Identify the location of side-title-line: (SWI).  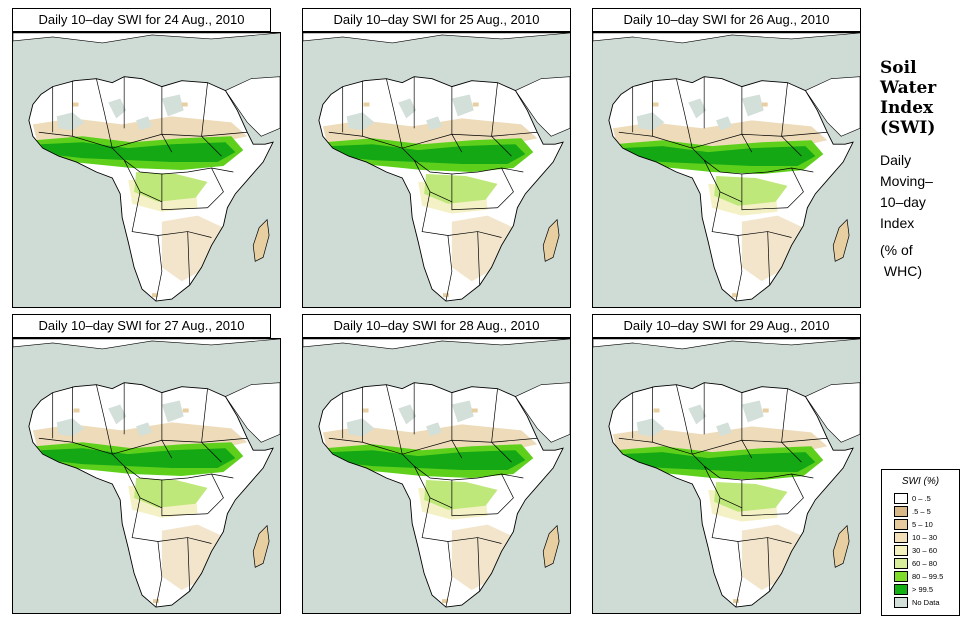
(908, 128).